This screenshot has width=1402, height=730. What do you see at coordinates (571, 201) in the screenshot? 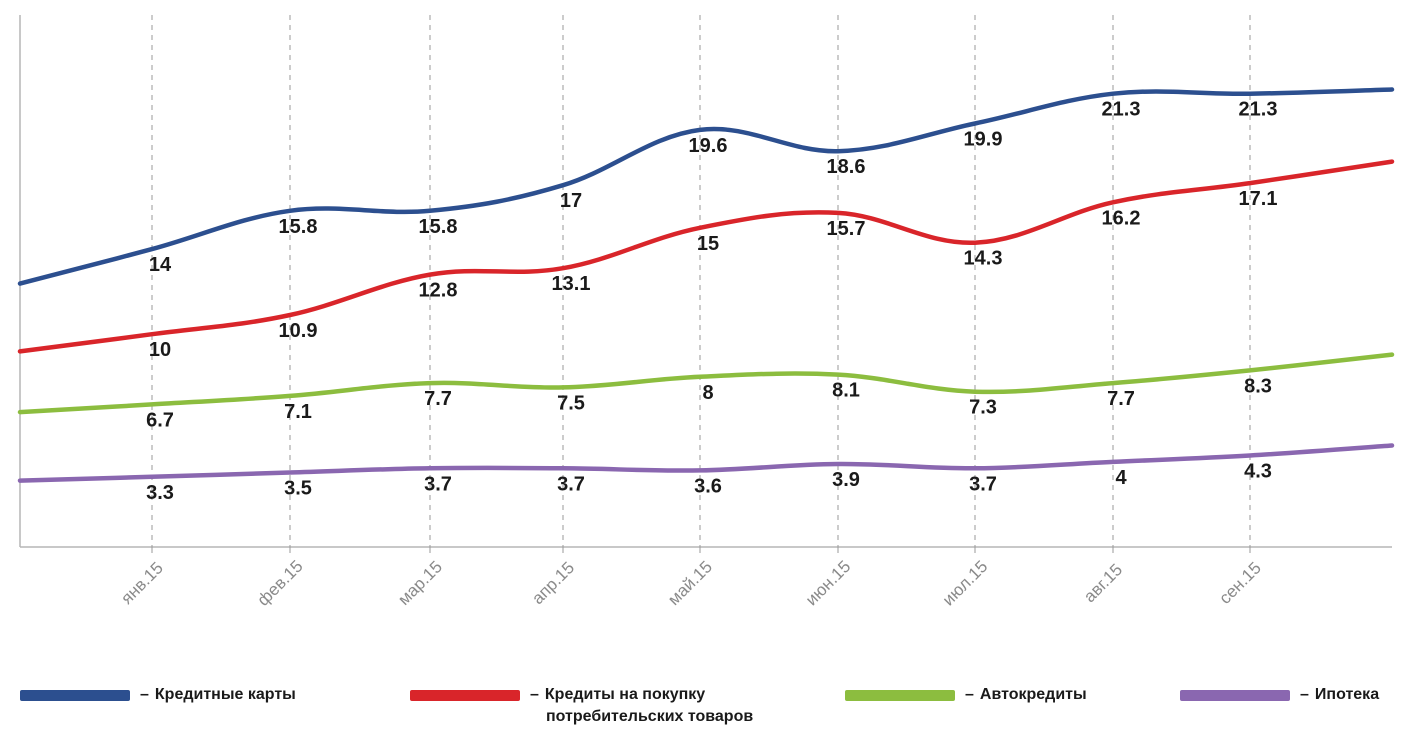
I see `data-label-credit-cards-4: 17` at bounding box center [571, 201].